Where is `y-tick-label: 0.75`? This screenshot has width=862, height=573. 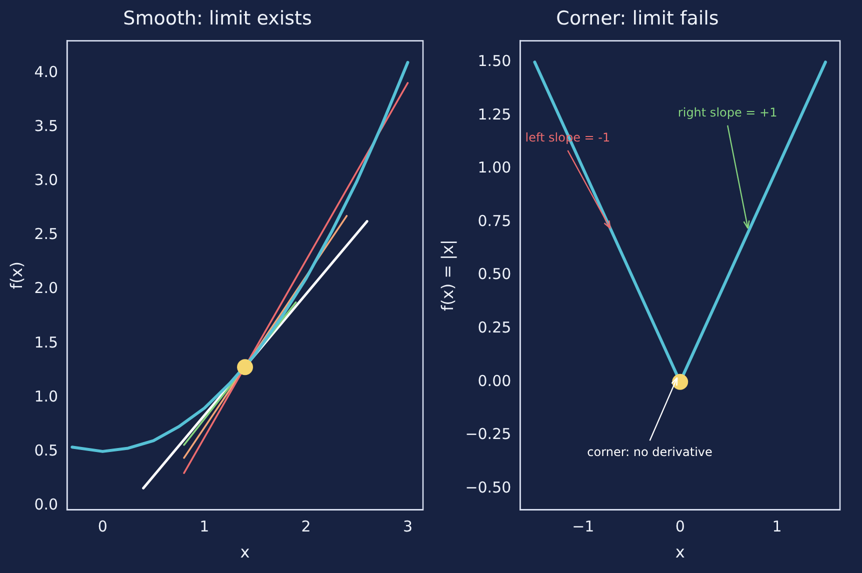 y-tick-label: 0.75 is located at coordinates (495, 221).